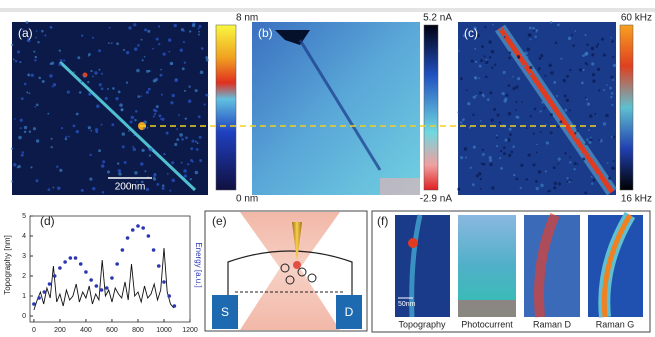 Image resolution: width=655 pixels, height=337 pixels. Describe the element at coordinates (636, 199) in the screenshot. I see `colorbar-min: 16 kHz` at that location.